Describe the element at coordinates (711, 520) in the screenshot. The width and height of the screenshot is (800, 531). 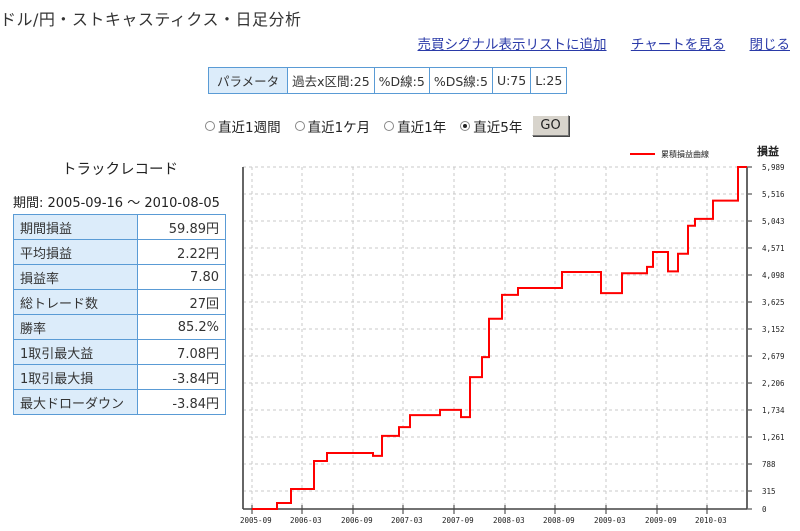
I see `x-tick-label: 2010-03` at that location.